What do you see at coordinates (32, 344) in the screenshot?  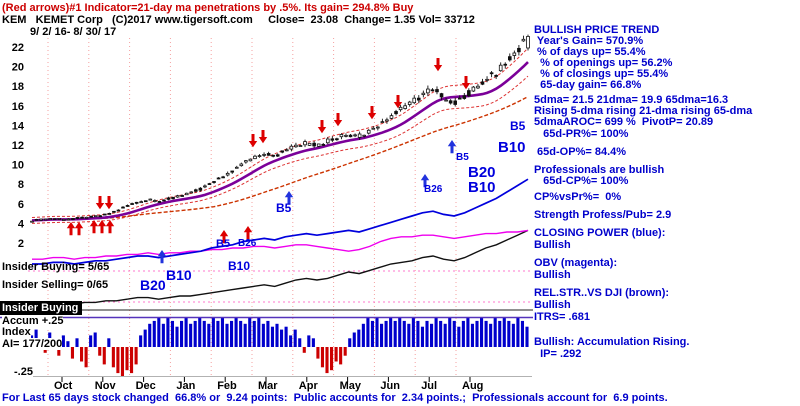 I see `ai-value-label: AI= 177/200` at bounding box center [32, 344].